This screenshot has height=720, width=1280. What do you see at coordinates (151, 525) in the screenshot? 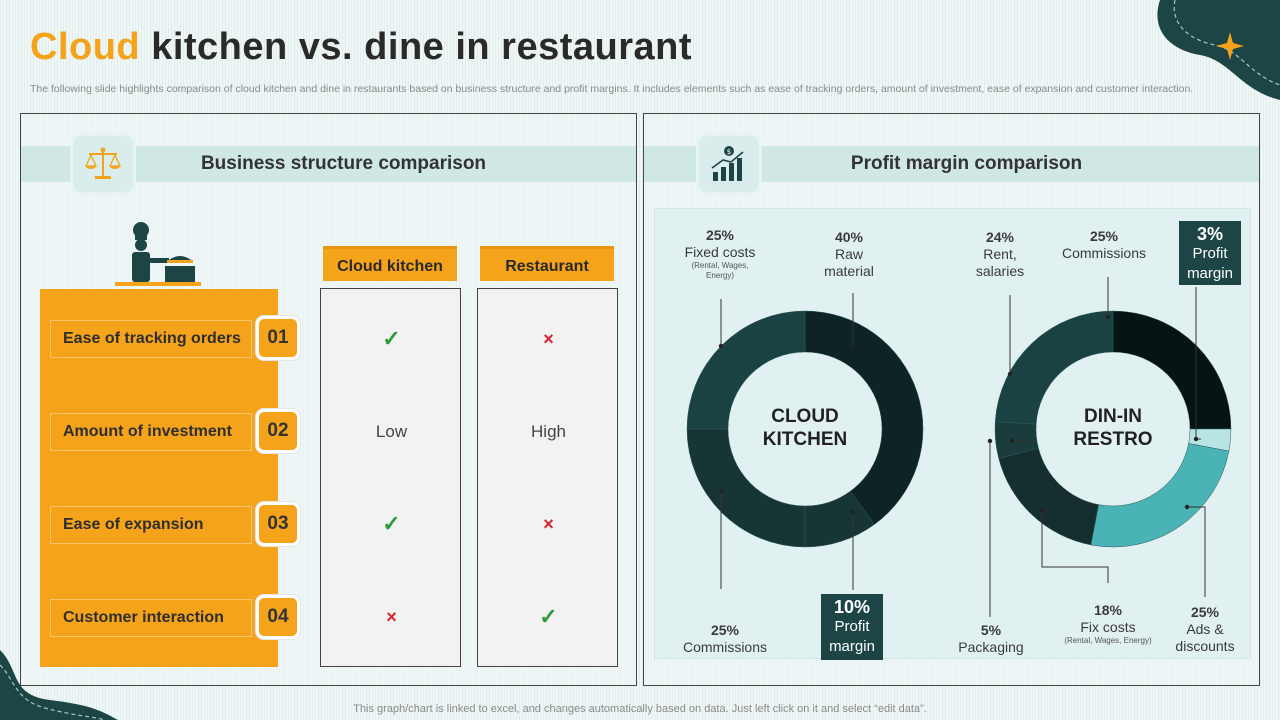
I see `row-label-3: Ease of expansion` at bounding box center [151, 525].